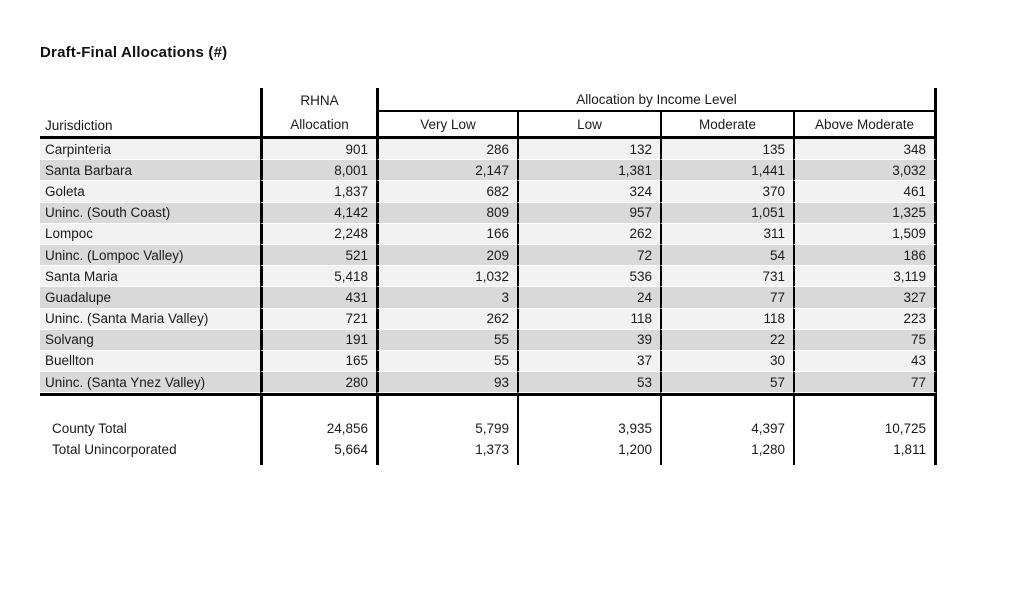  I want to click on table-row: Guadalupe 431 3 24 77 327, so click(488, 298).